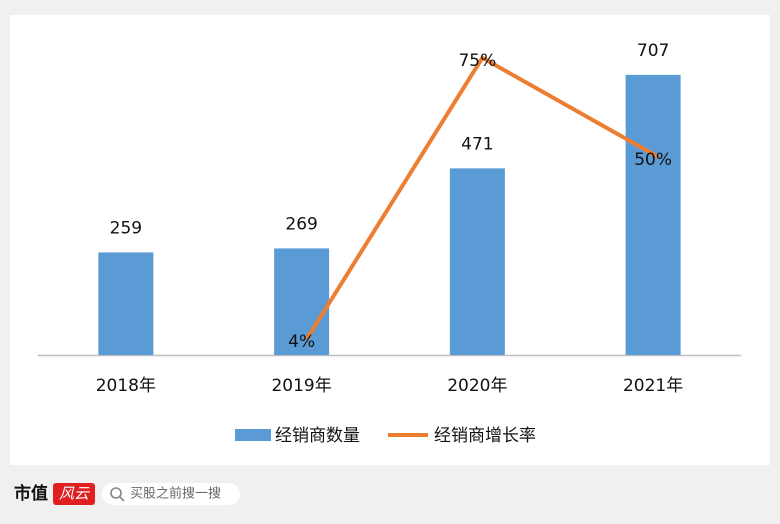 The height and width of the screenshot is (524, 780). Describe the element at coordinates (122, 499) in the screenshot. I see `search-icon-handle` at that location.